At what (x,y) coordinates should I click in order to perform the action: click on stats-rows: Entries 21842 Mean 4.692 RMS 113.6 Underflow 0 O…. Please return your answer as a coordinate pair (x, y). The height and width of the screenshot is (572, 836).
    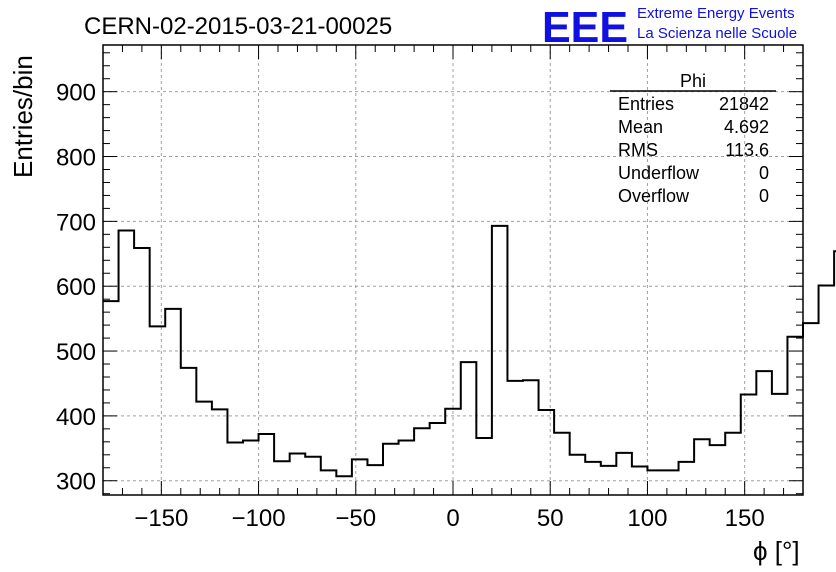
    Looking at the image, I should click on (693, 150).